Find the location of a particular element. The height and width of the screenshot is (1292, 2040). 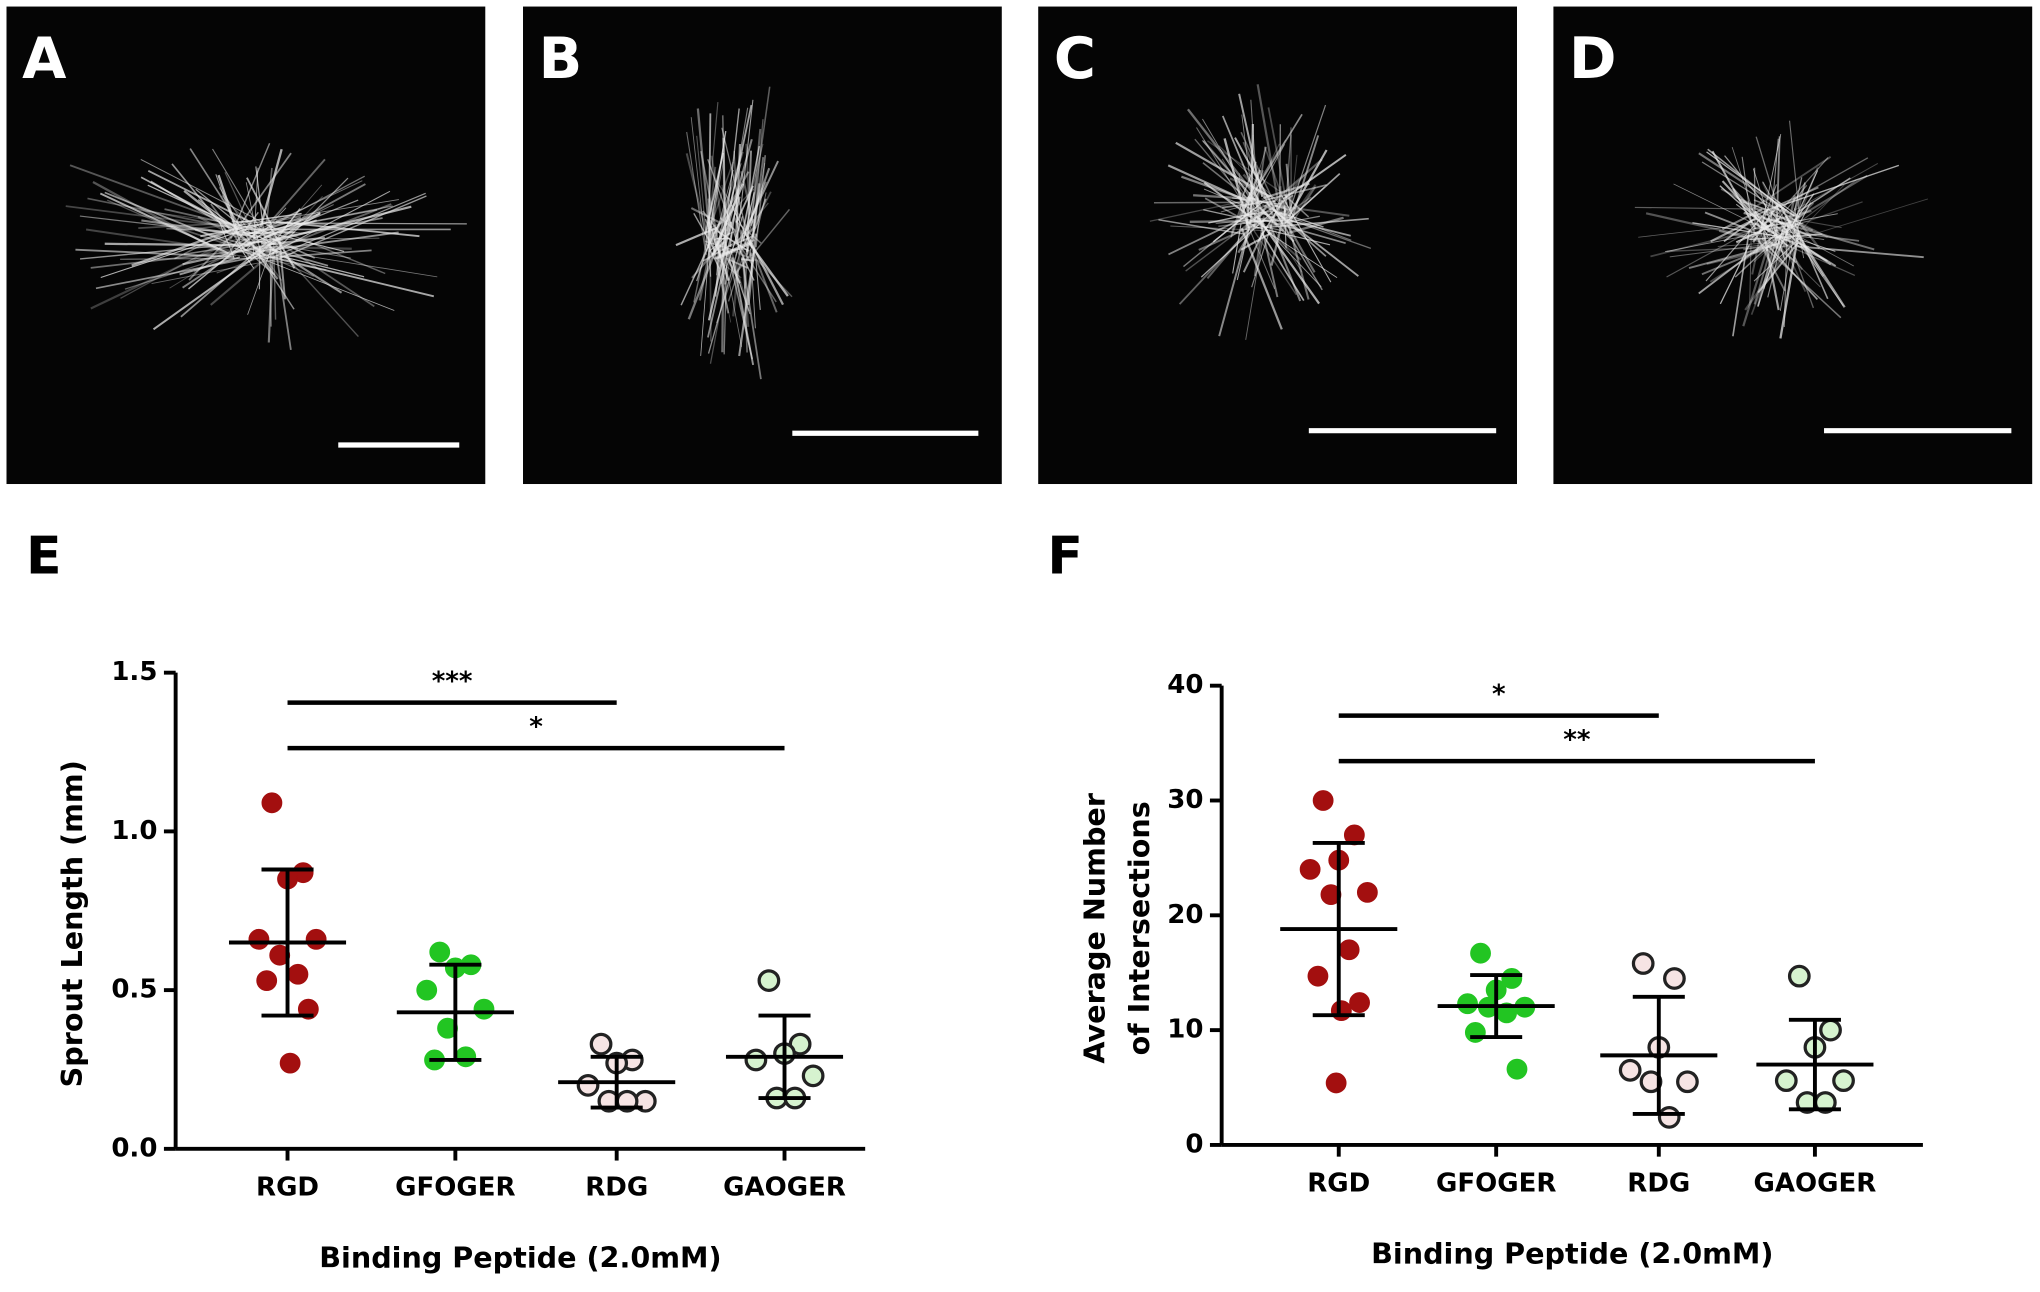

y-tick-label: 0.5 is located at coordinates (134, 990).